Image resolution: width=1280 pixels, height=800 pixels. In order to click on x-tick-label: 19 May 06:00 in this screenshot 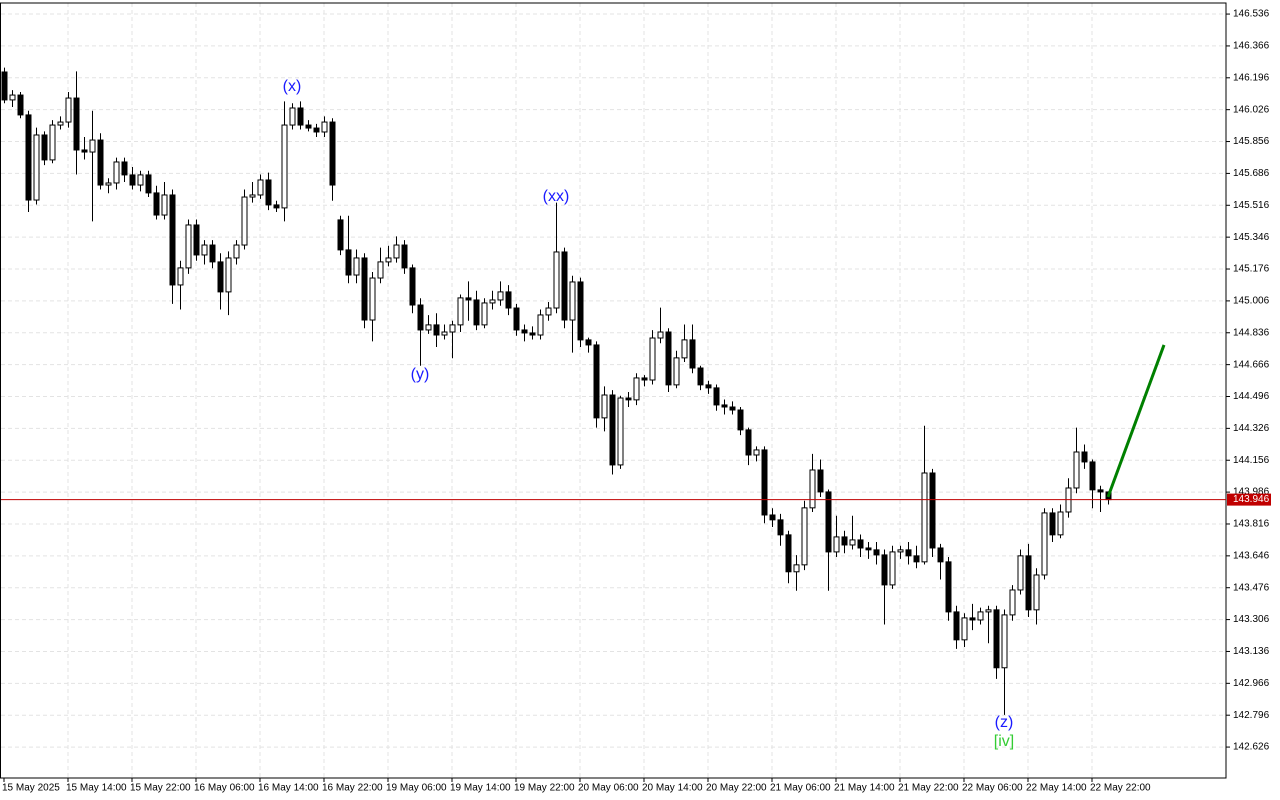, I will do `click(416, 788)`.